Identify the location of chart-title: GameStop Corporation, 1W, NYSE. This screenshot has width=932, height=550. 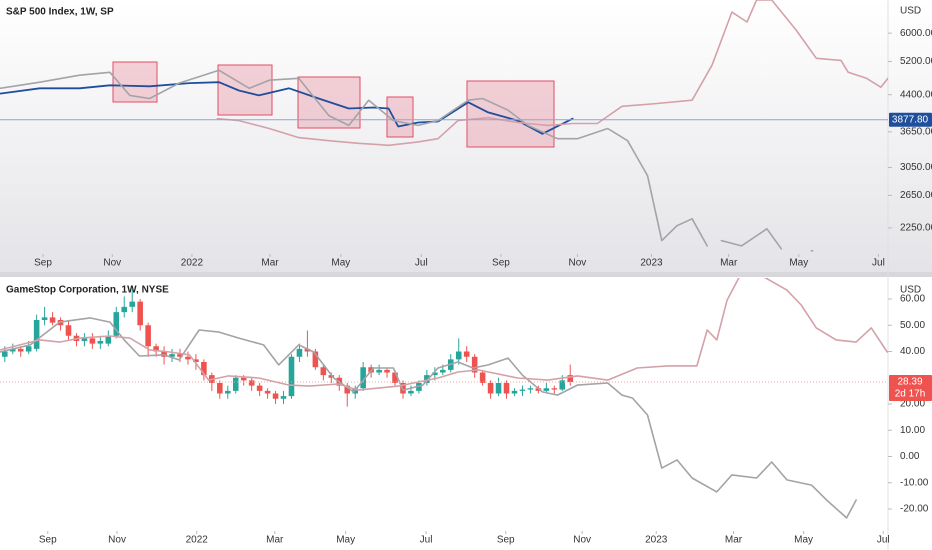
(87, 290).